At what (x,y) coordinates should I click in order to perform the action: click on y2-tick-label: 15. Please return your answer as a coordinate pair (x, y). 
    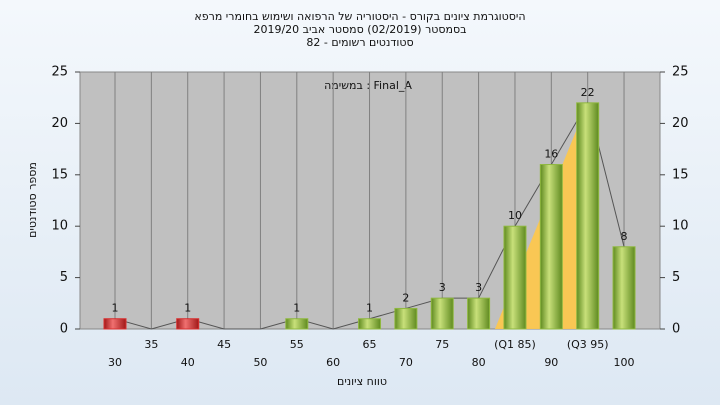
    Looking at the image, I should click on (680, 174).